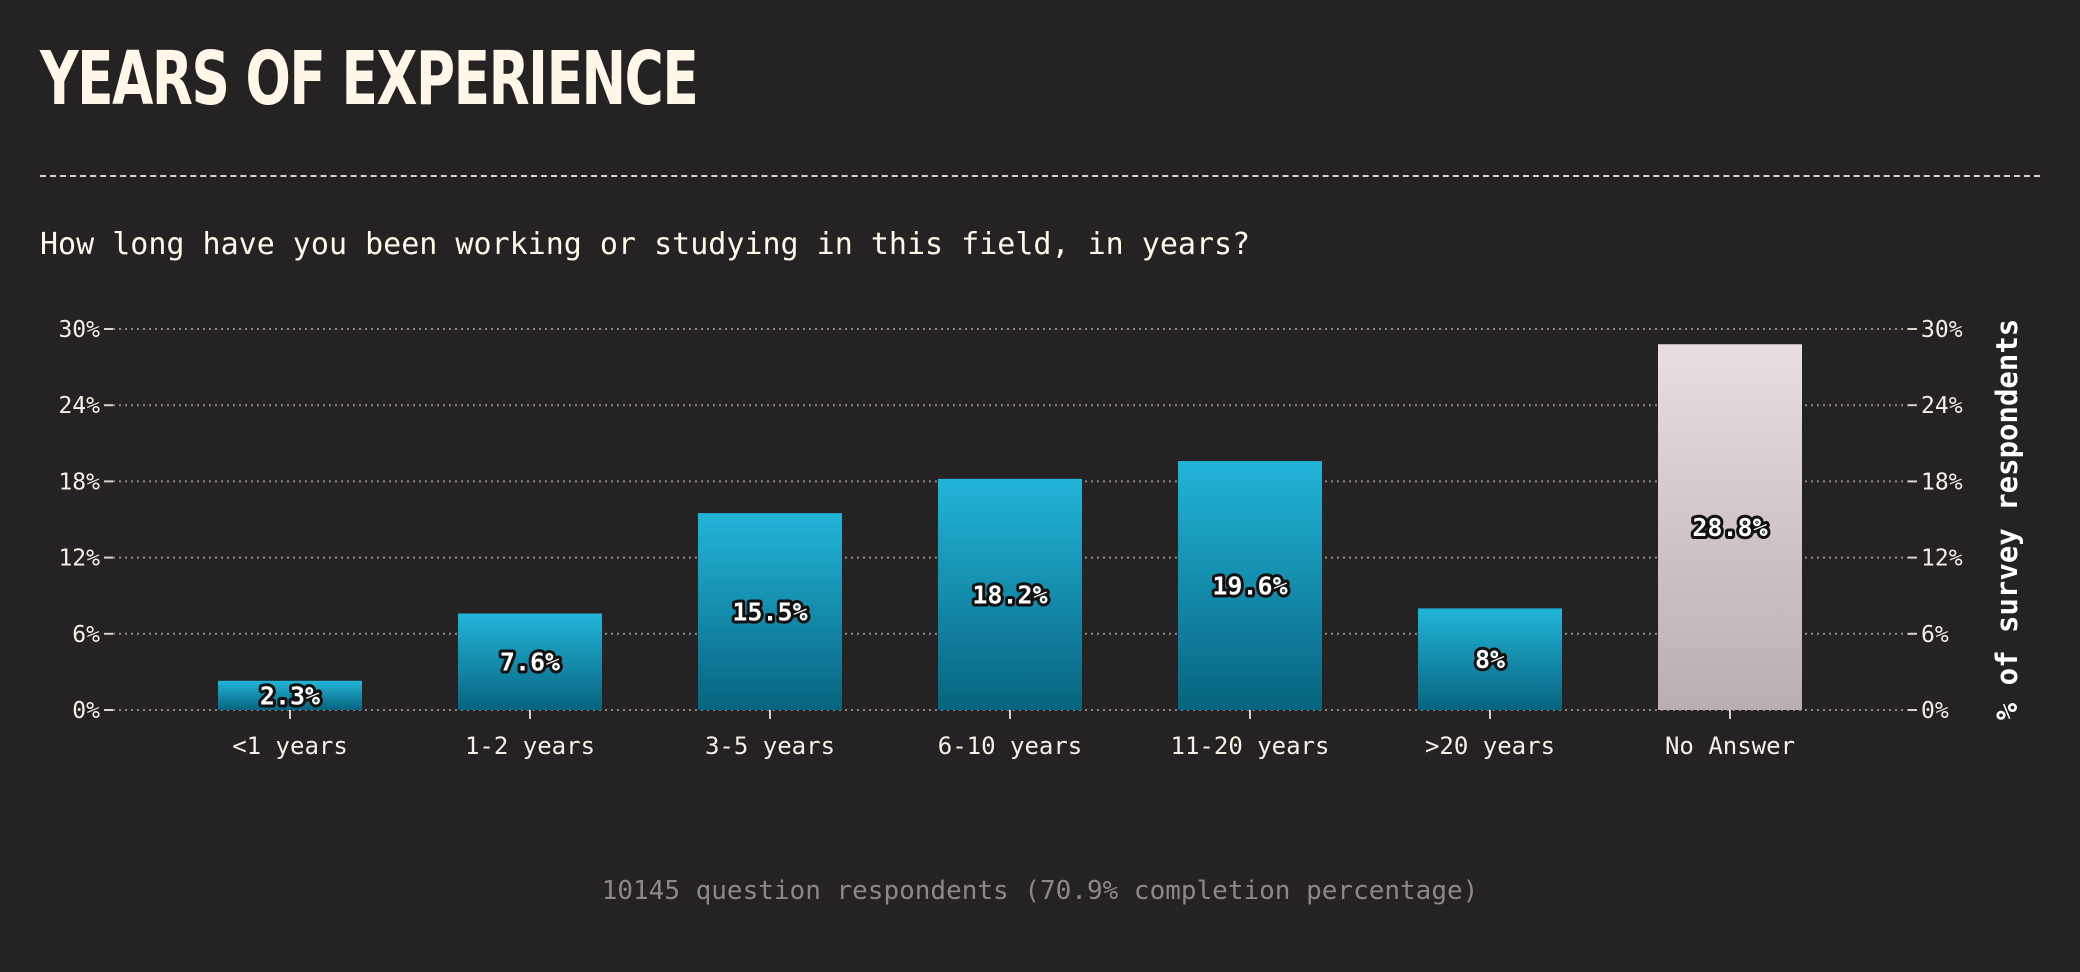 Image resolution: width=2080 pixels, height=972 pixels. What do you see at coordinates (1730, 746) in the screenshot?
I see `x-tick-label: No Answer` at bounding box center [1730, 746].